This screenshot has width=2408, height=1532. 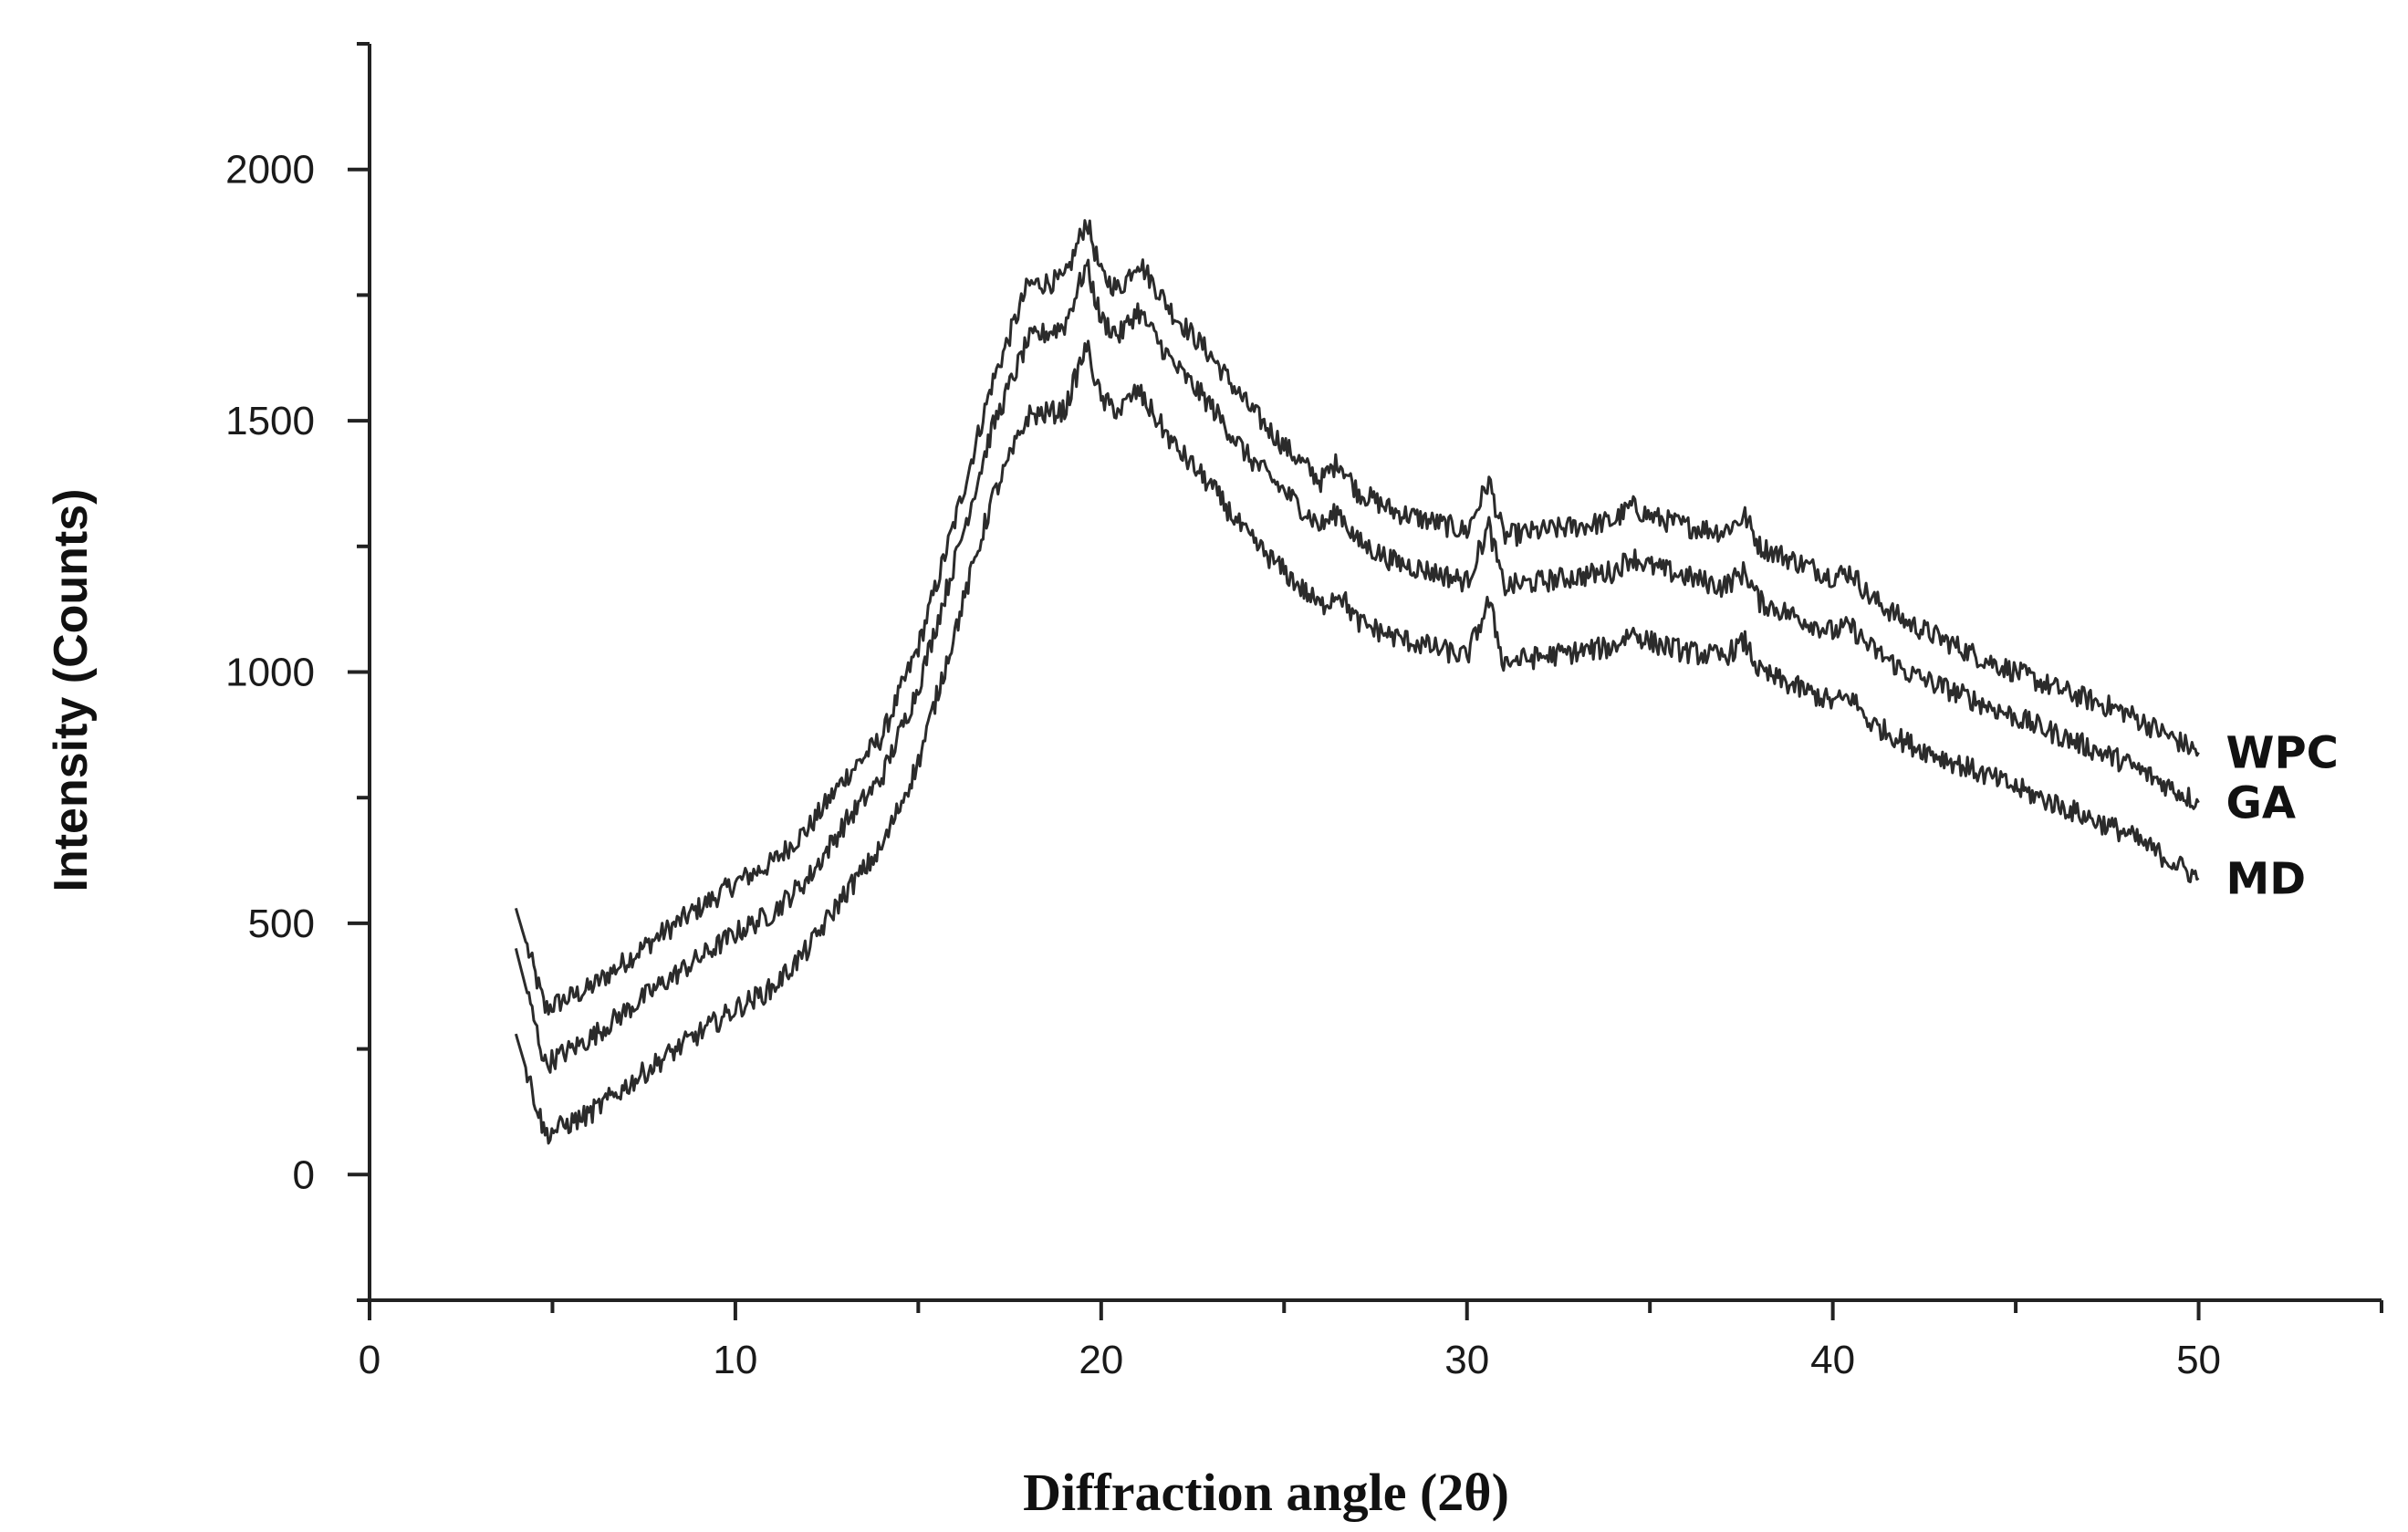 I want to click on x-tick-label: 30, so click(x=1466, y=1360).